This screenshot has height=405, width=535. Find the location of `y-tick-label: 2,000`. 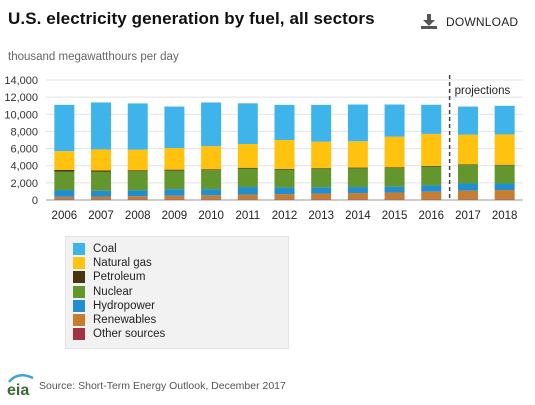

y-tick-label: 2,000 is located at coordinates (24, 184).